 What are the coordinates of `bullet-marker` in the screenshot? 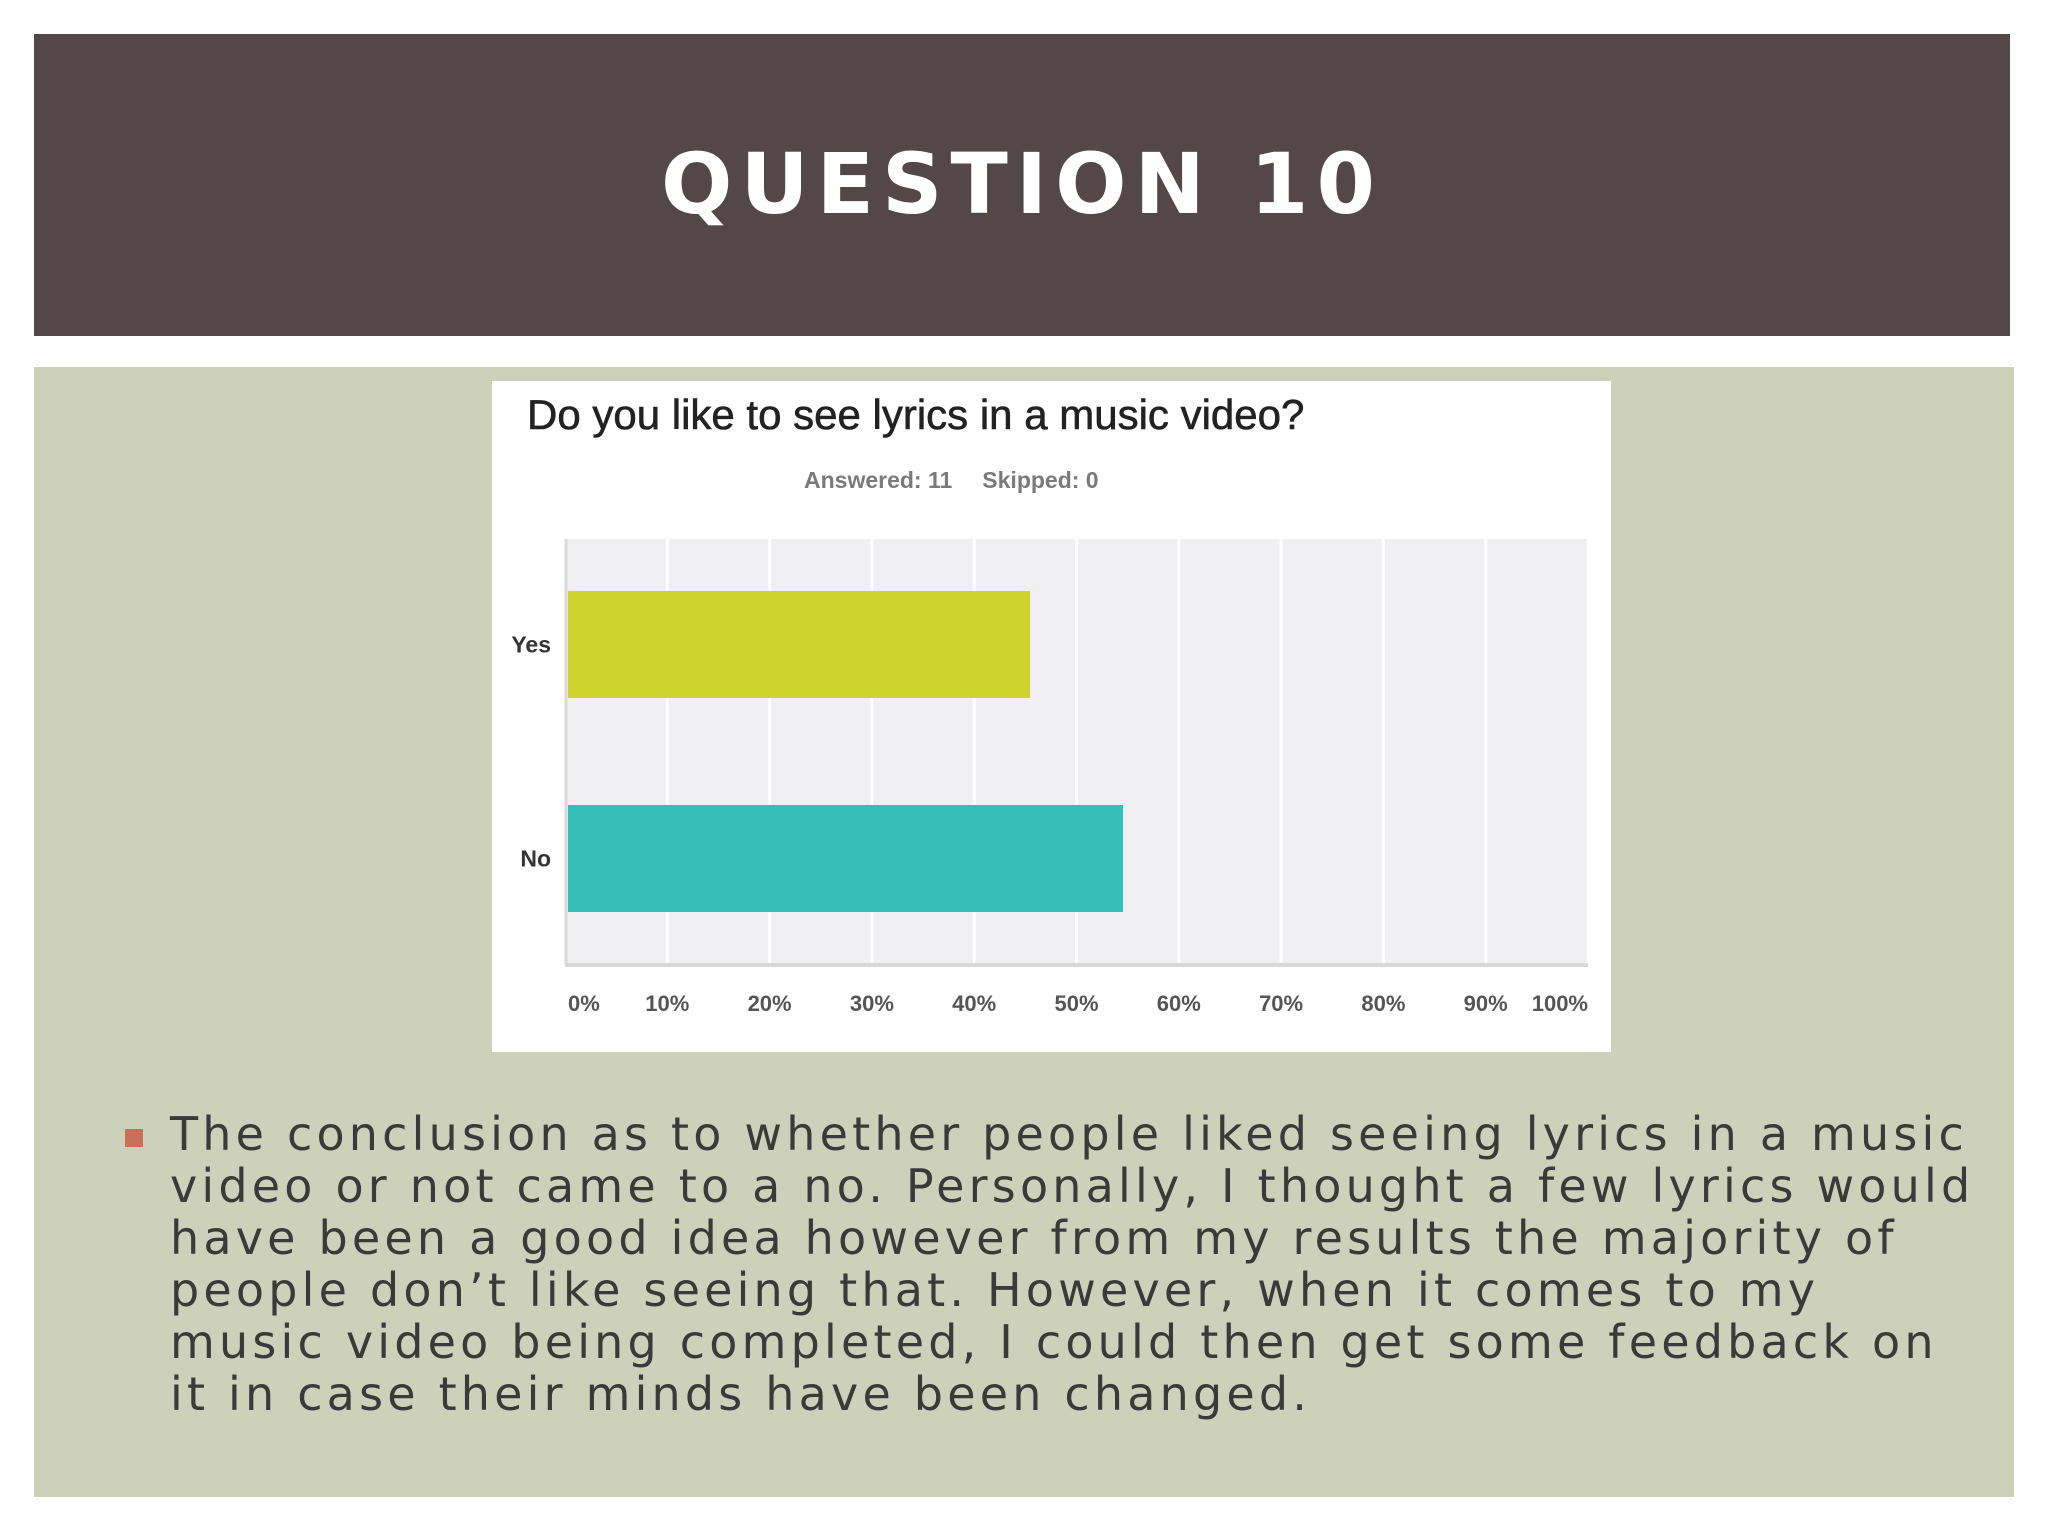 It's located at (134, 1138).